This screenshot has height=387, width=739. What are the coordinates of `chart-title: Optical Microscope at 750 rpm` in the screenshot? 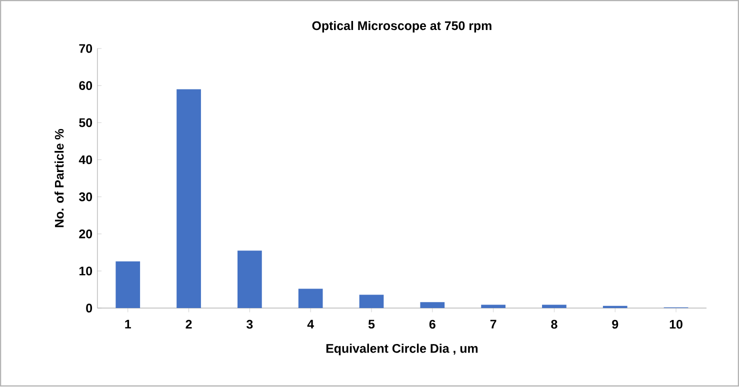 It's located at (402, 27).